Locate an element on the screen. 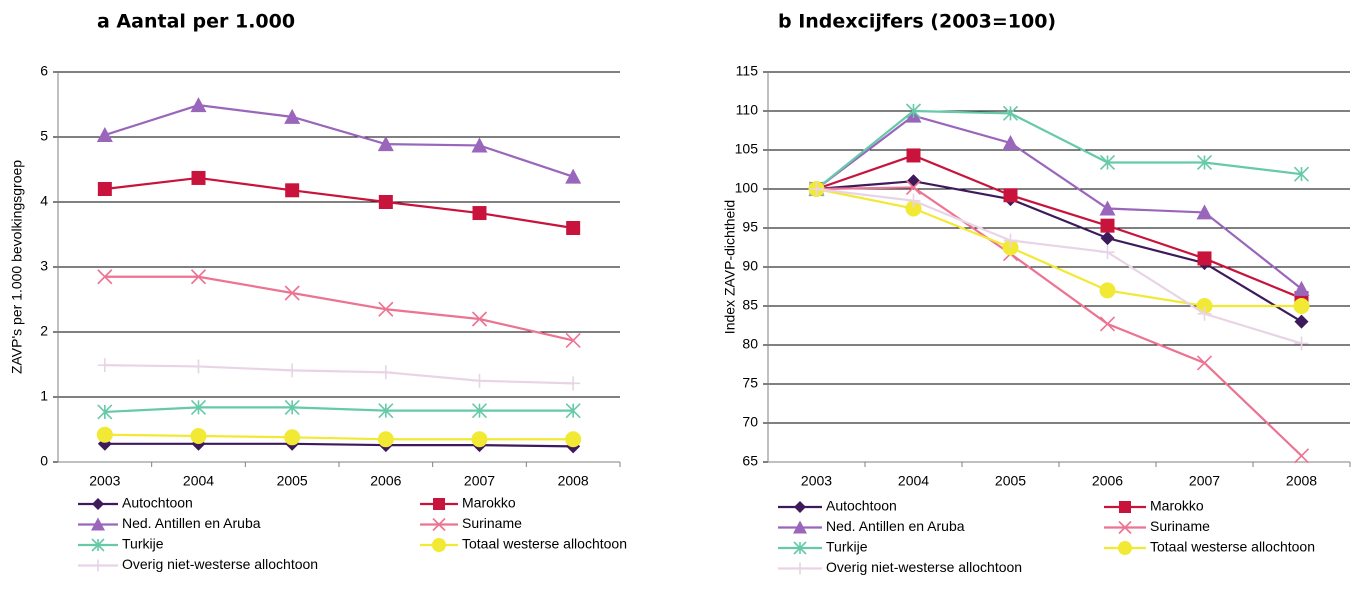 This screenshot has width=1361, height=611. y-tick-label: 65 is located at coordinates (750, 461).